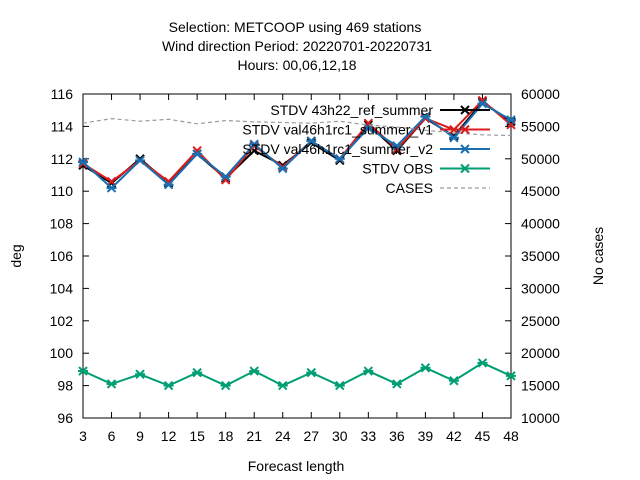 Image resolution: width=640 pixels, height=480 pixels. Describe the element at coordinates (169, 436) in the screenshot. I see `x-tick-label: 12` at that location.